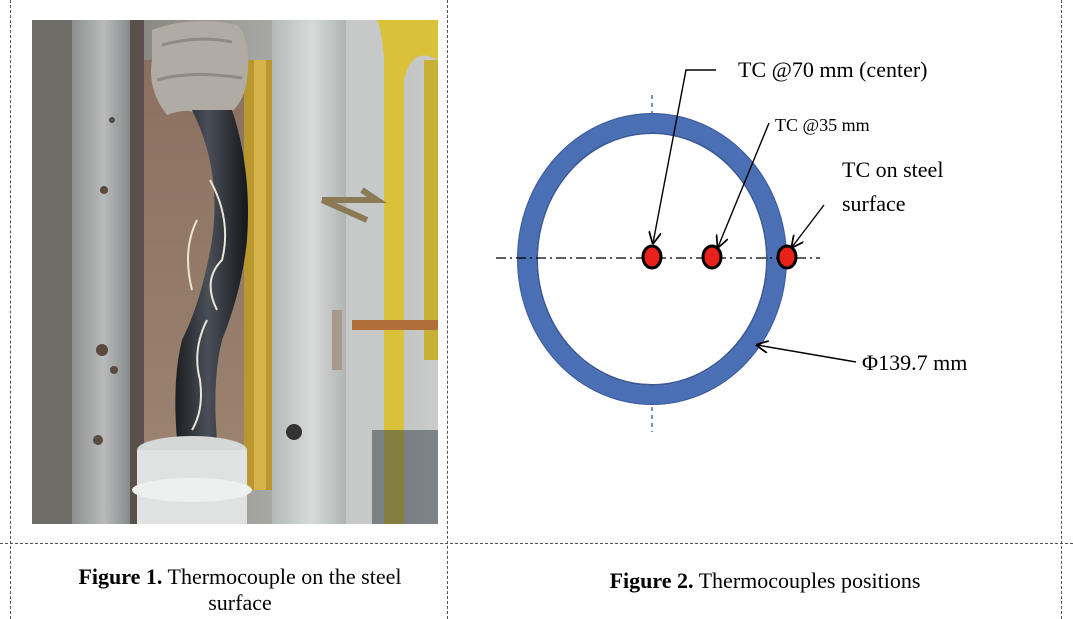 The image size is (1073, 619). Describe the element at coordinates (447, 309) in the screenshot. I see `table-border-middle` at that location.